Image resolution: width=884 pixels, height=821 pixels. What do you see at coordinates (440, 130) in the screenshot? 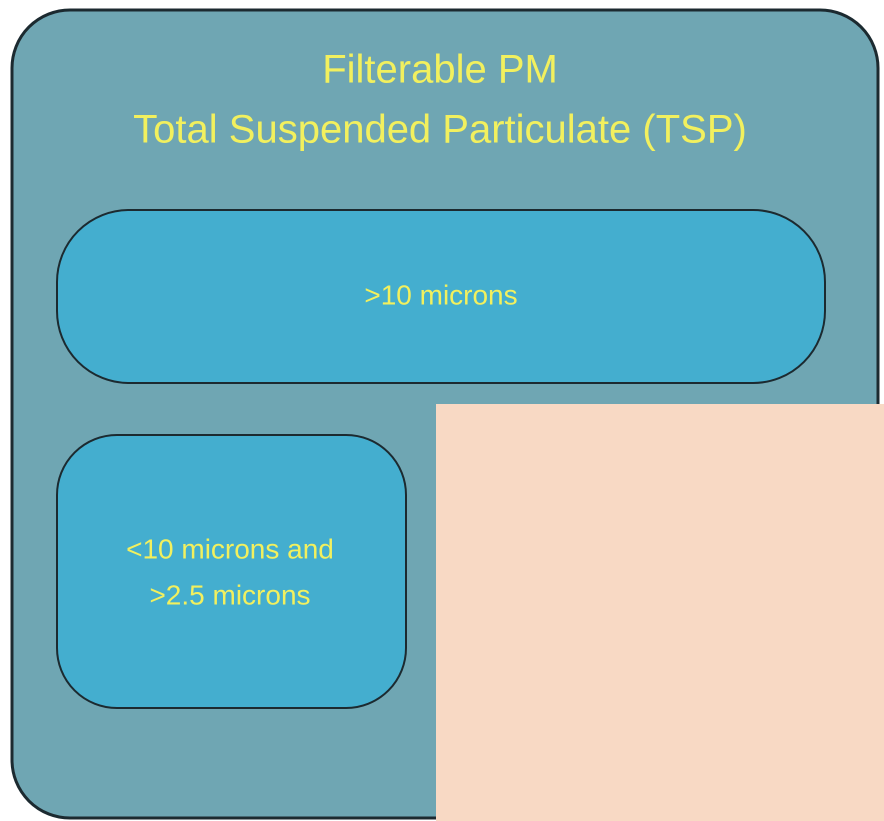
I see `title-line: Total Suspended Particulate (TSP)` at bounding box center [440, 130].